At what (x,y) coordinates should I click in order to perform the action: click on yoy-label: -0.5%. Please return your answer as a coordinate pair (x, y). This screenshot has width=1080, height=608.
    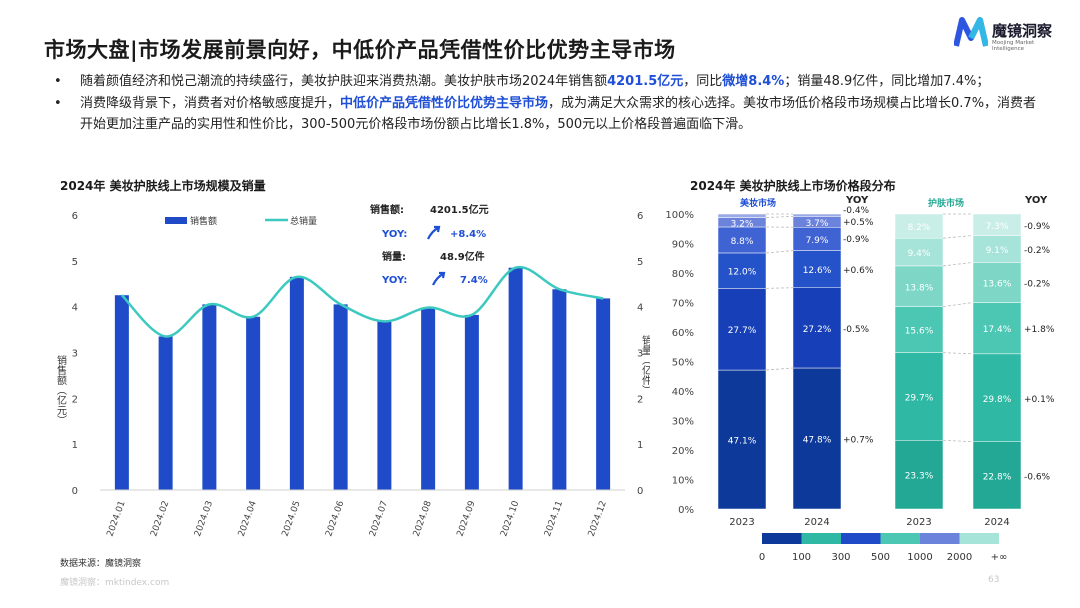
    Looking at the image, I should click on (856, 330).